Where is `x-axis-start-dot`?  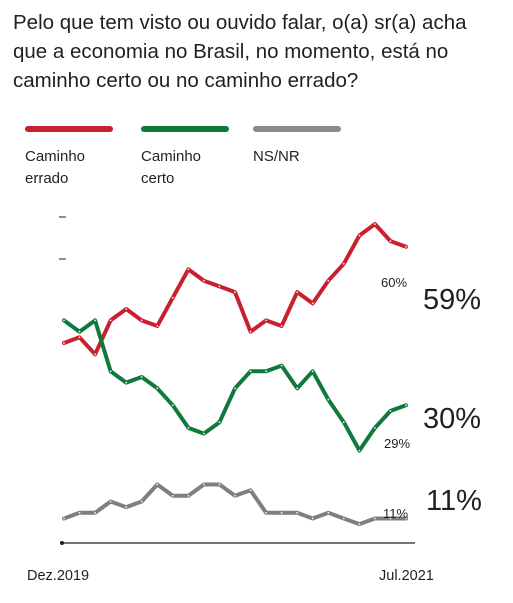 x-axis-start-dot is located at coordinates (62, 543).